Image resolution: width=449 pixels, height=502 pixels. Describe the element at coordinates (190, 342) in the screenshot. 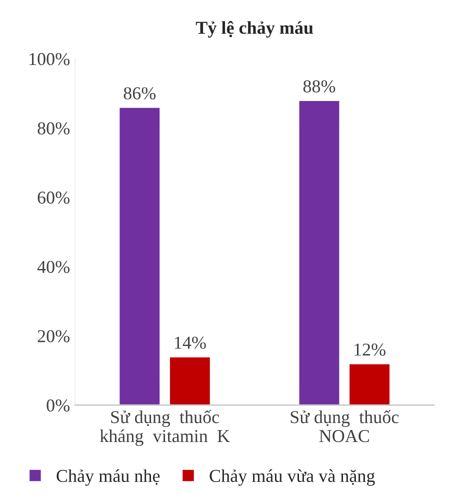

I see `data-label: 14%` at that location.